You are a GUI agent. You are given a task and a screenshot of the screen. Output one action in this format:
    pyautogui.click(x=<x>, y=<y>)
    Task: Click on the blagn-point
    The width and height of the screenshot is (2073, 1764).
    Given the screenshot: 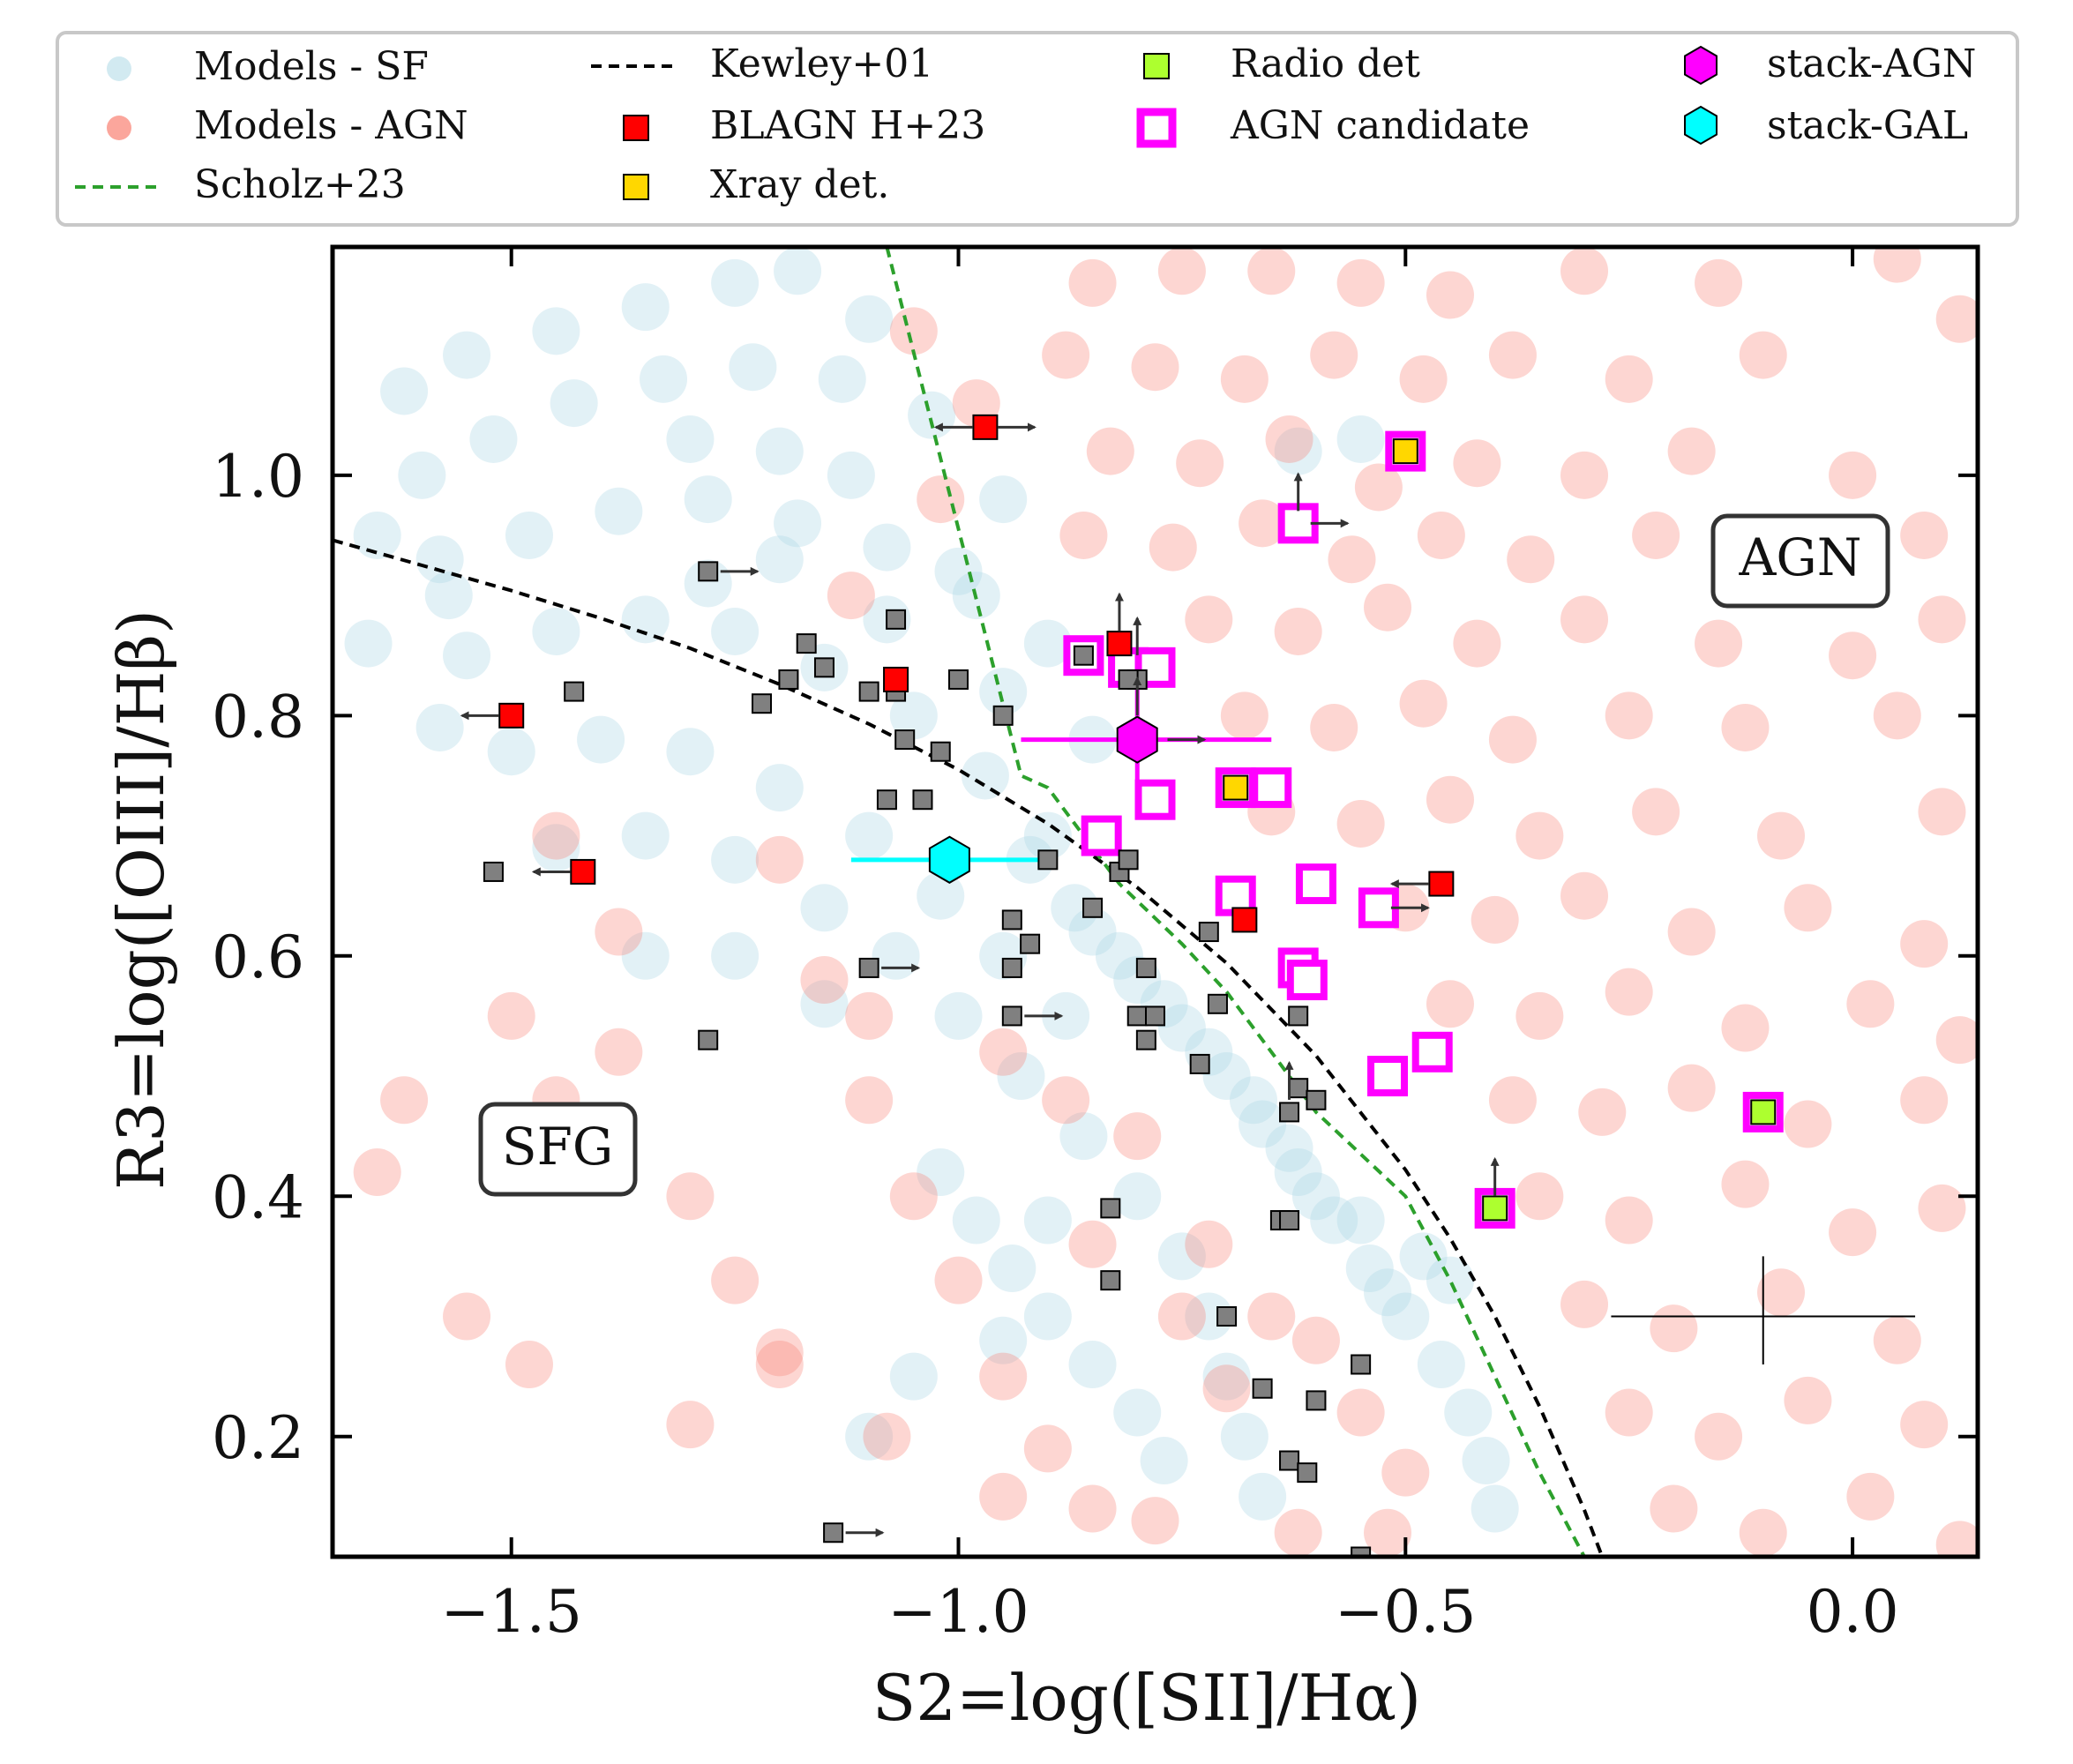 What is the action you would take?
    pyautogui.click(x=1244, y=920)
    